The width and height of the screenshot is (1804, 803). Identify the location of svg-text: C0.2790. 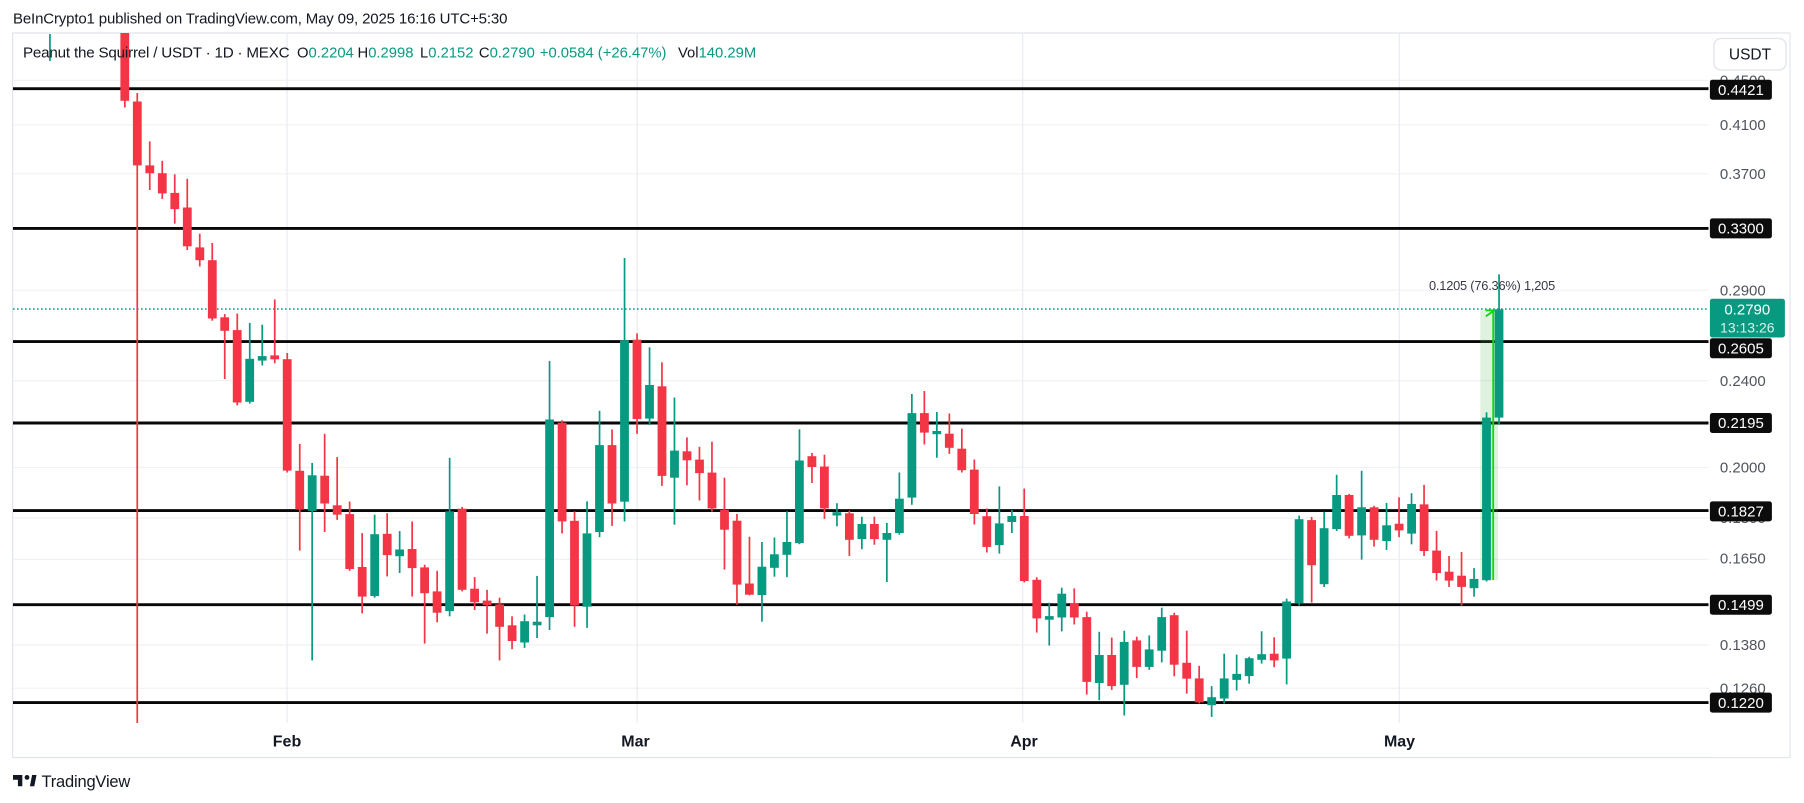
(507, 54).